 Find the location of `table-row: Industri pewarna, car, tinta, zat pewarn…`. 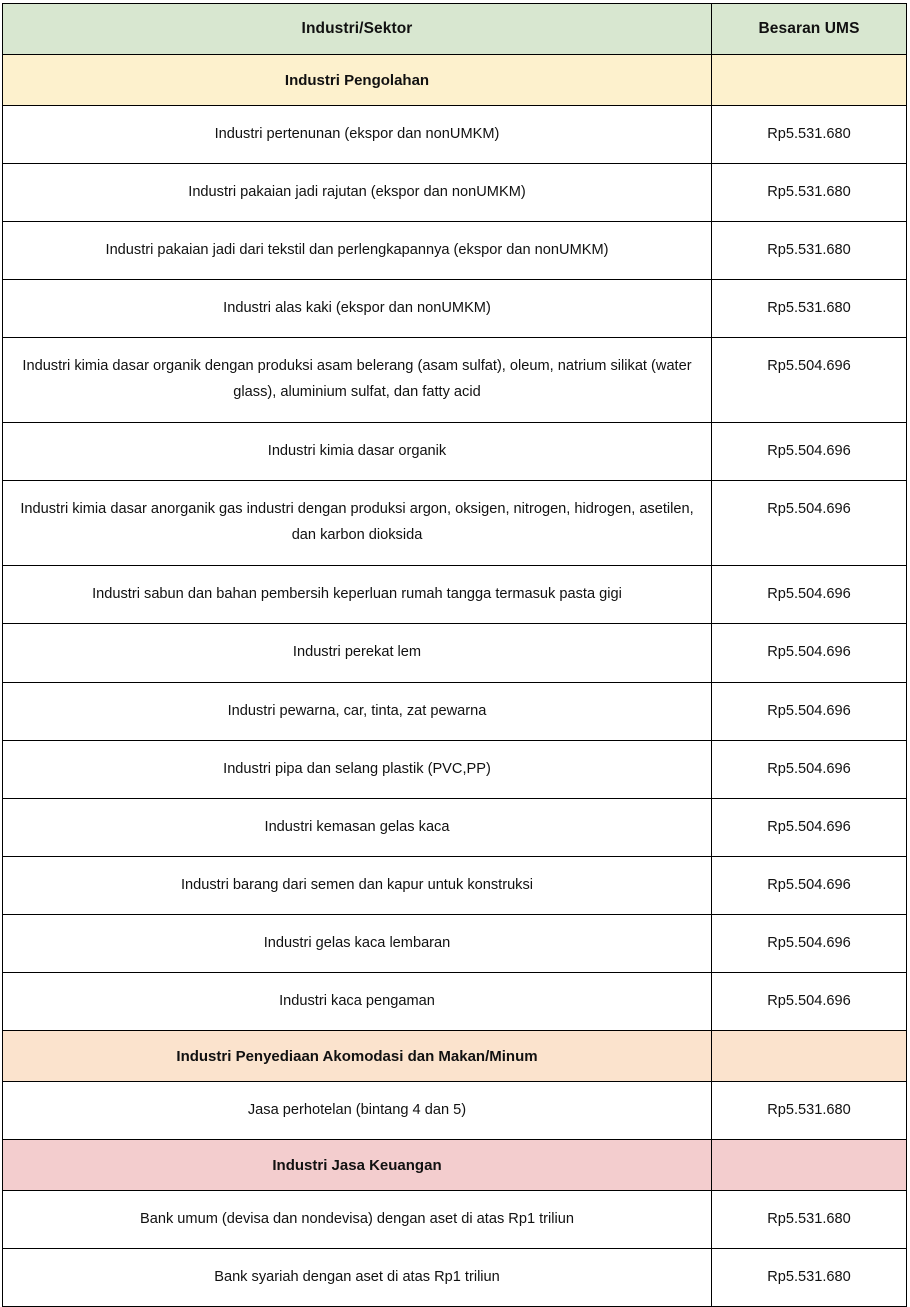

table-row: Industri pewarna, car, tinta, zat pewarn… is located at coordinates (454, 711).